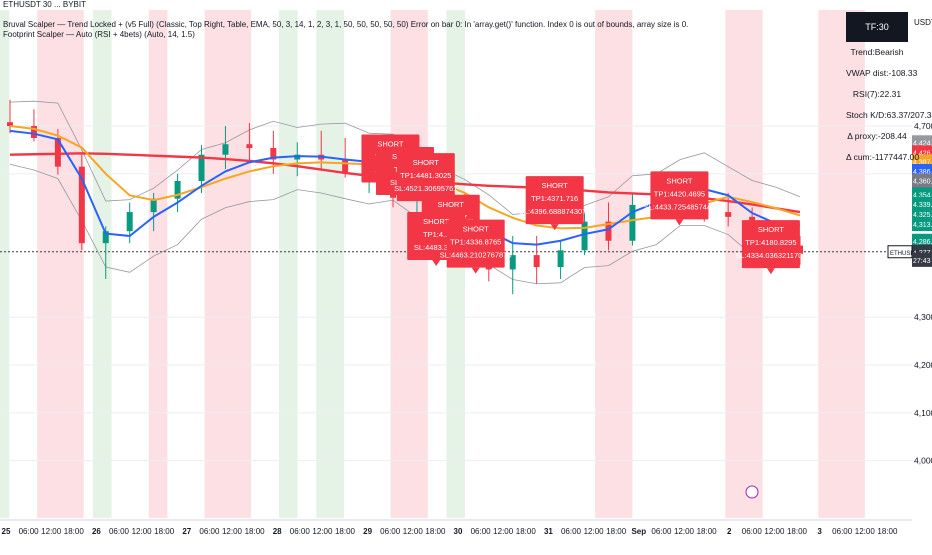  I want to click on signal-tp: TP1:4336.8765, so click(475, 242).